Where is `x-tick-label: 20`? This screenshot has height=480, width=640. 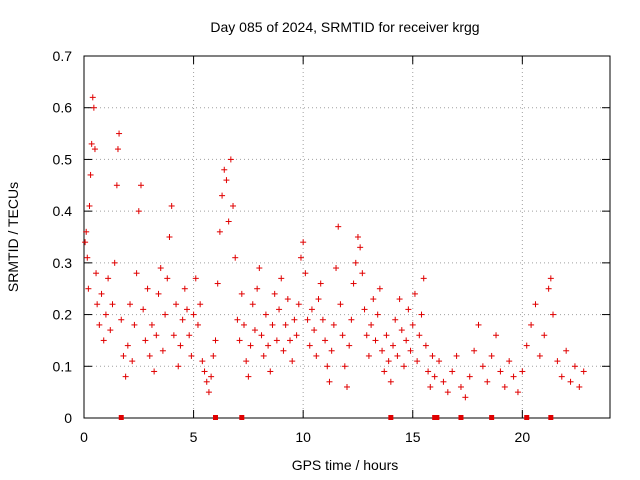
x-tick-label: 20 is located at coordinates (523, 437).